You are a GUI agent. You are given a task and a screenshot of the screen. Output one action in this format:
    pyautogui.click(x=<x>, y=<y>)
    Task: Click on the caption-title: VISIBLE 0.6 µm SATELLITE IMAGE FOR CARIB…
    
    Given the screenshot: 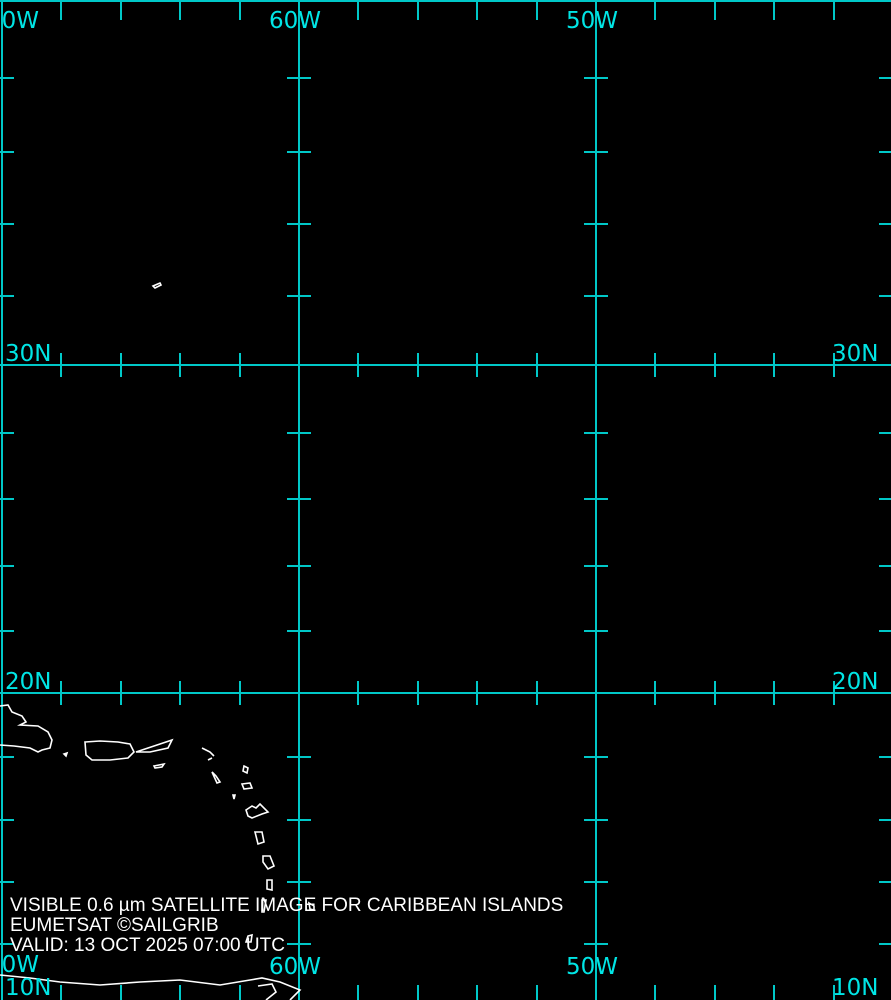 What is the action you would take?
    pyautogui.click(x=287, y=905)
    